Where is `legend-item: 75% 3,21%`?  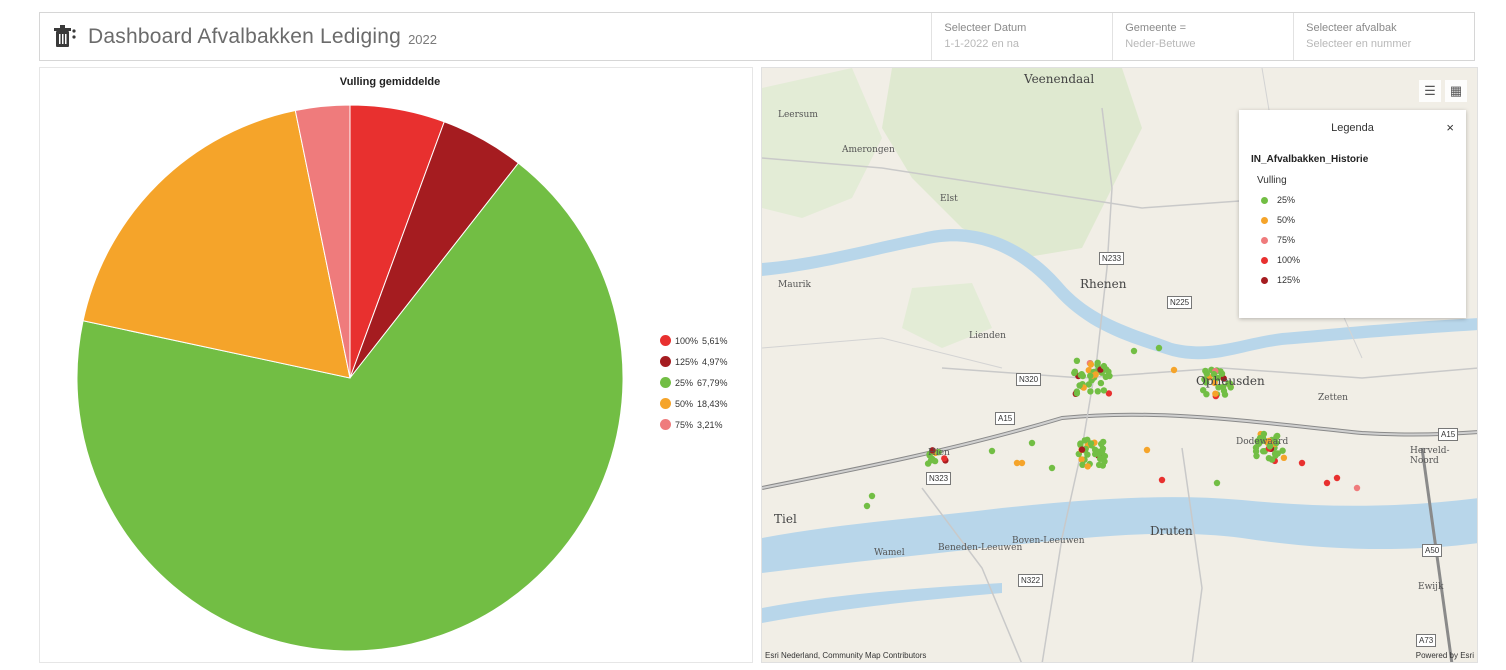
legend-item: 75% 3,21% is located at coordinates (694, 424).